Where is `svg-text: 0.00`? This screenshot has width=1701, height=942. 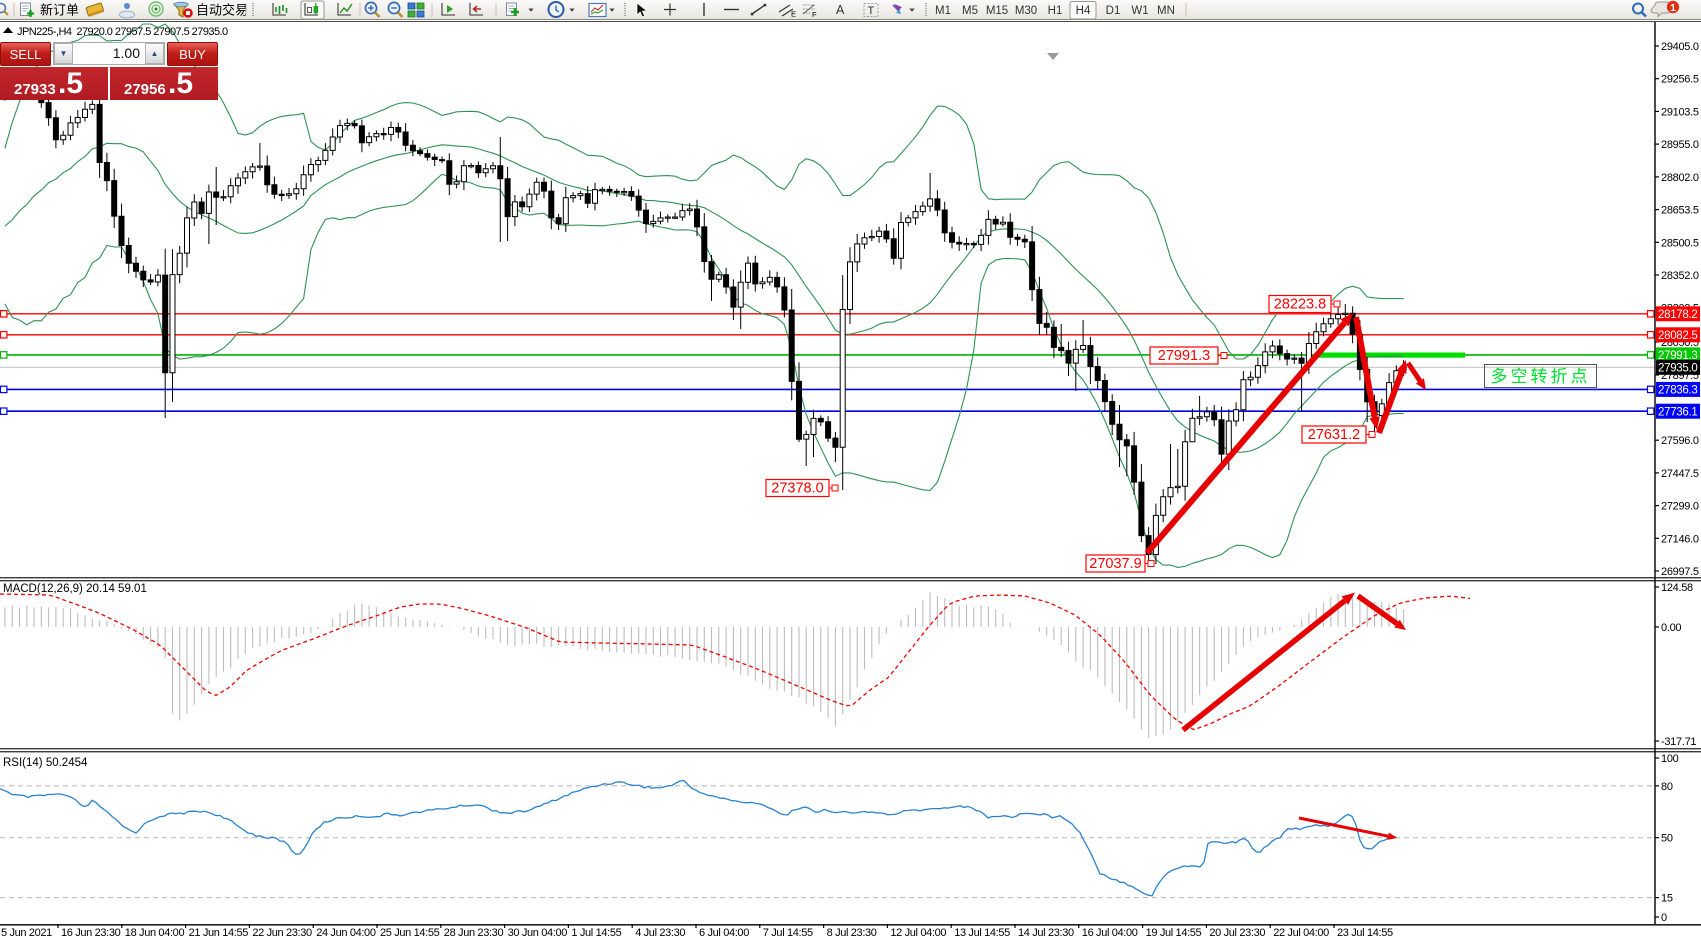 svg-text: 0.00 is located at coordinates (1671, 628).